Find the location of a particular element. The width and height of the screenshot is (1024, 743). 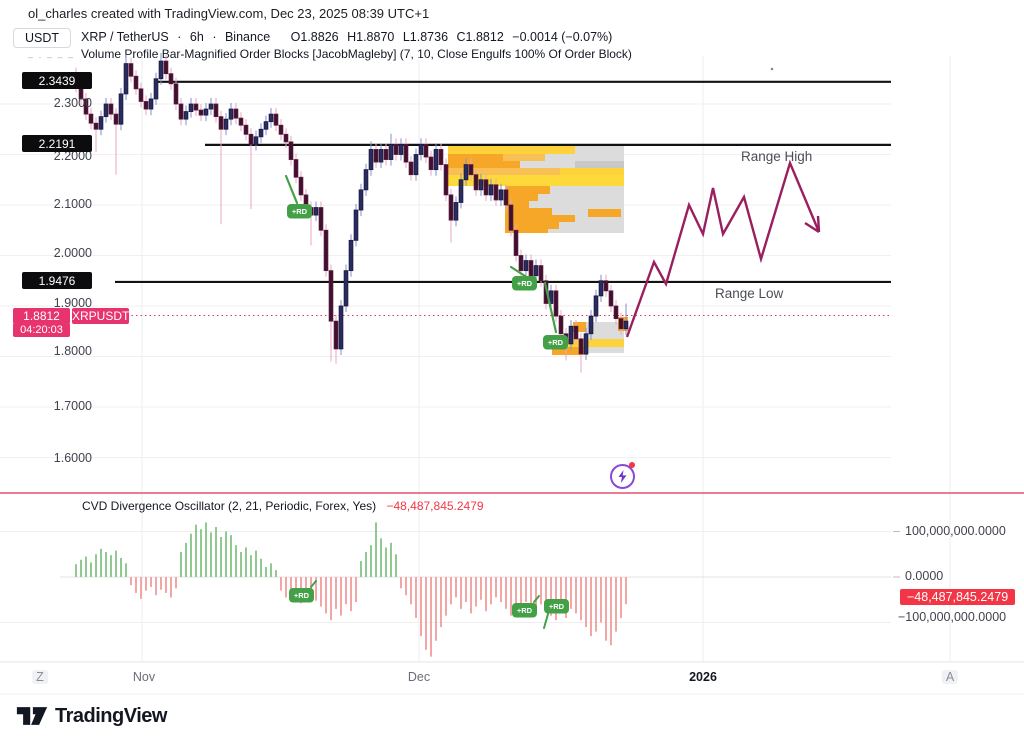

low-value: L1.8736 is located at coordinates (425, 37).